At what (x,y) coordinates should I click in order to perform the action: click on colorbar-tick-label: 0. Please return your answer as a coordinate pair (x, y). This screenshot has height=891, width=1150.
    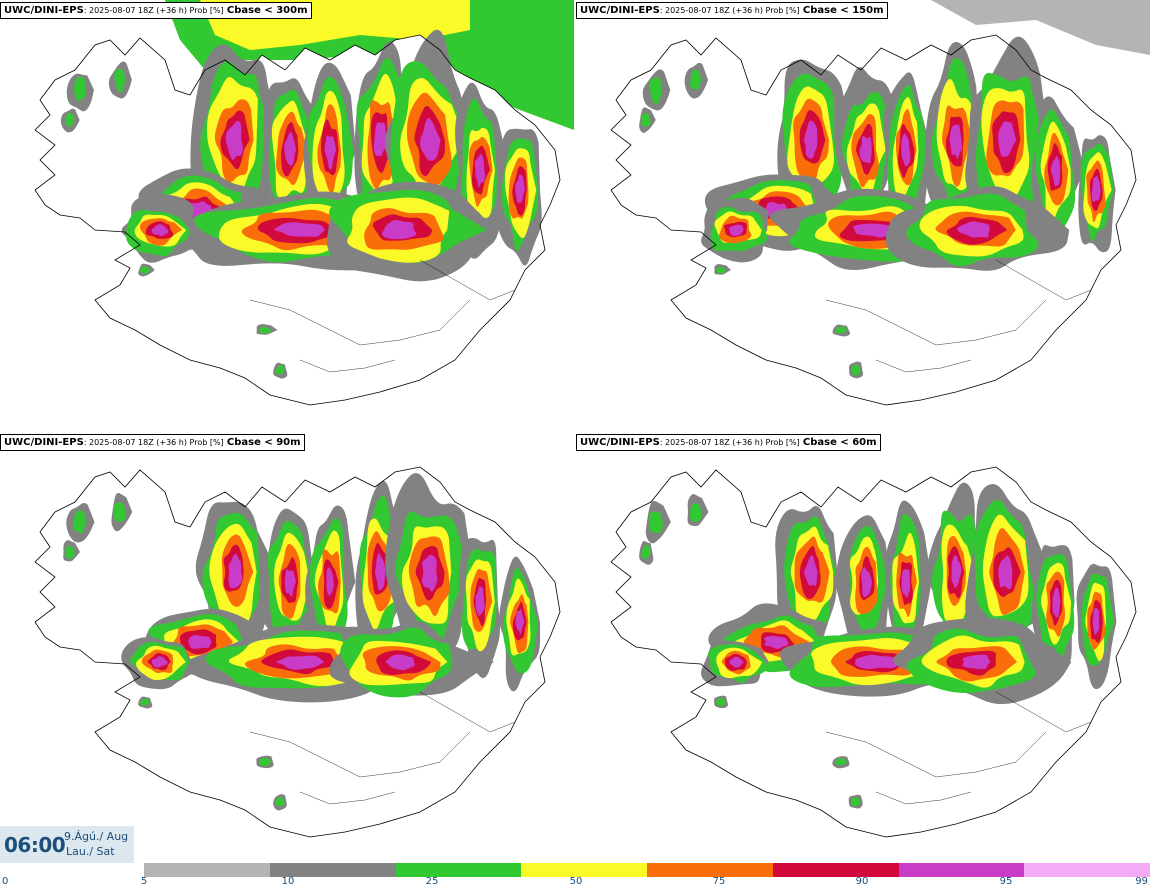
    Looking at the image, I should click on (5, 881).